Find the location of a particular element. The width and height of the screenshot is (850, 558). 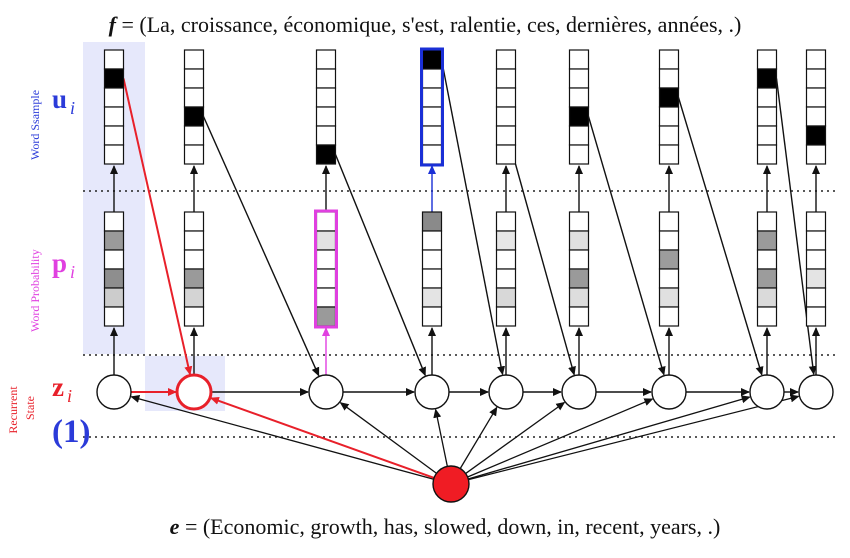

step-marker: (1) is located at coordinates (71, 432).